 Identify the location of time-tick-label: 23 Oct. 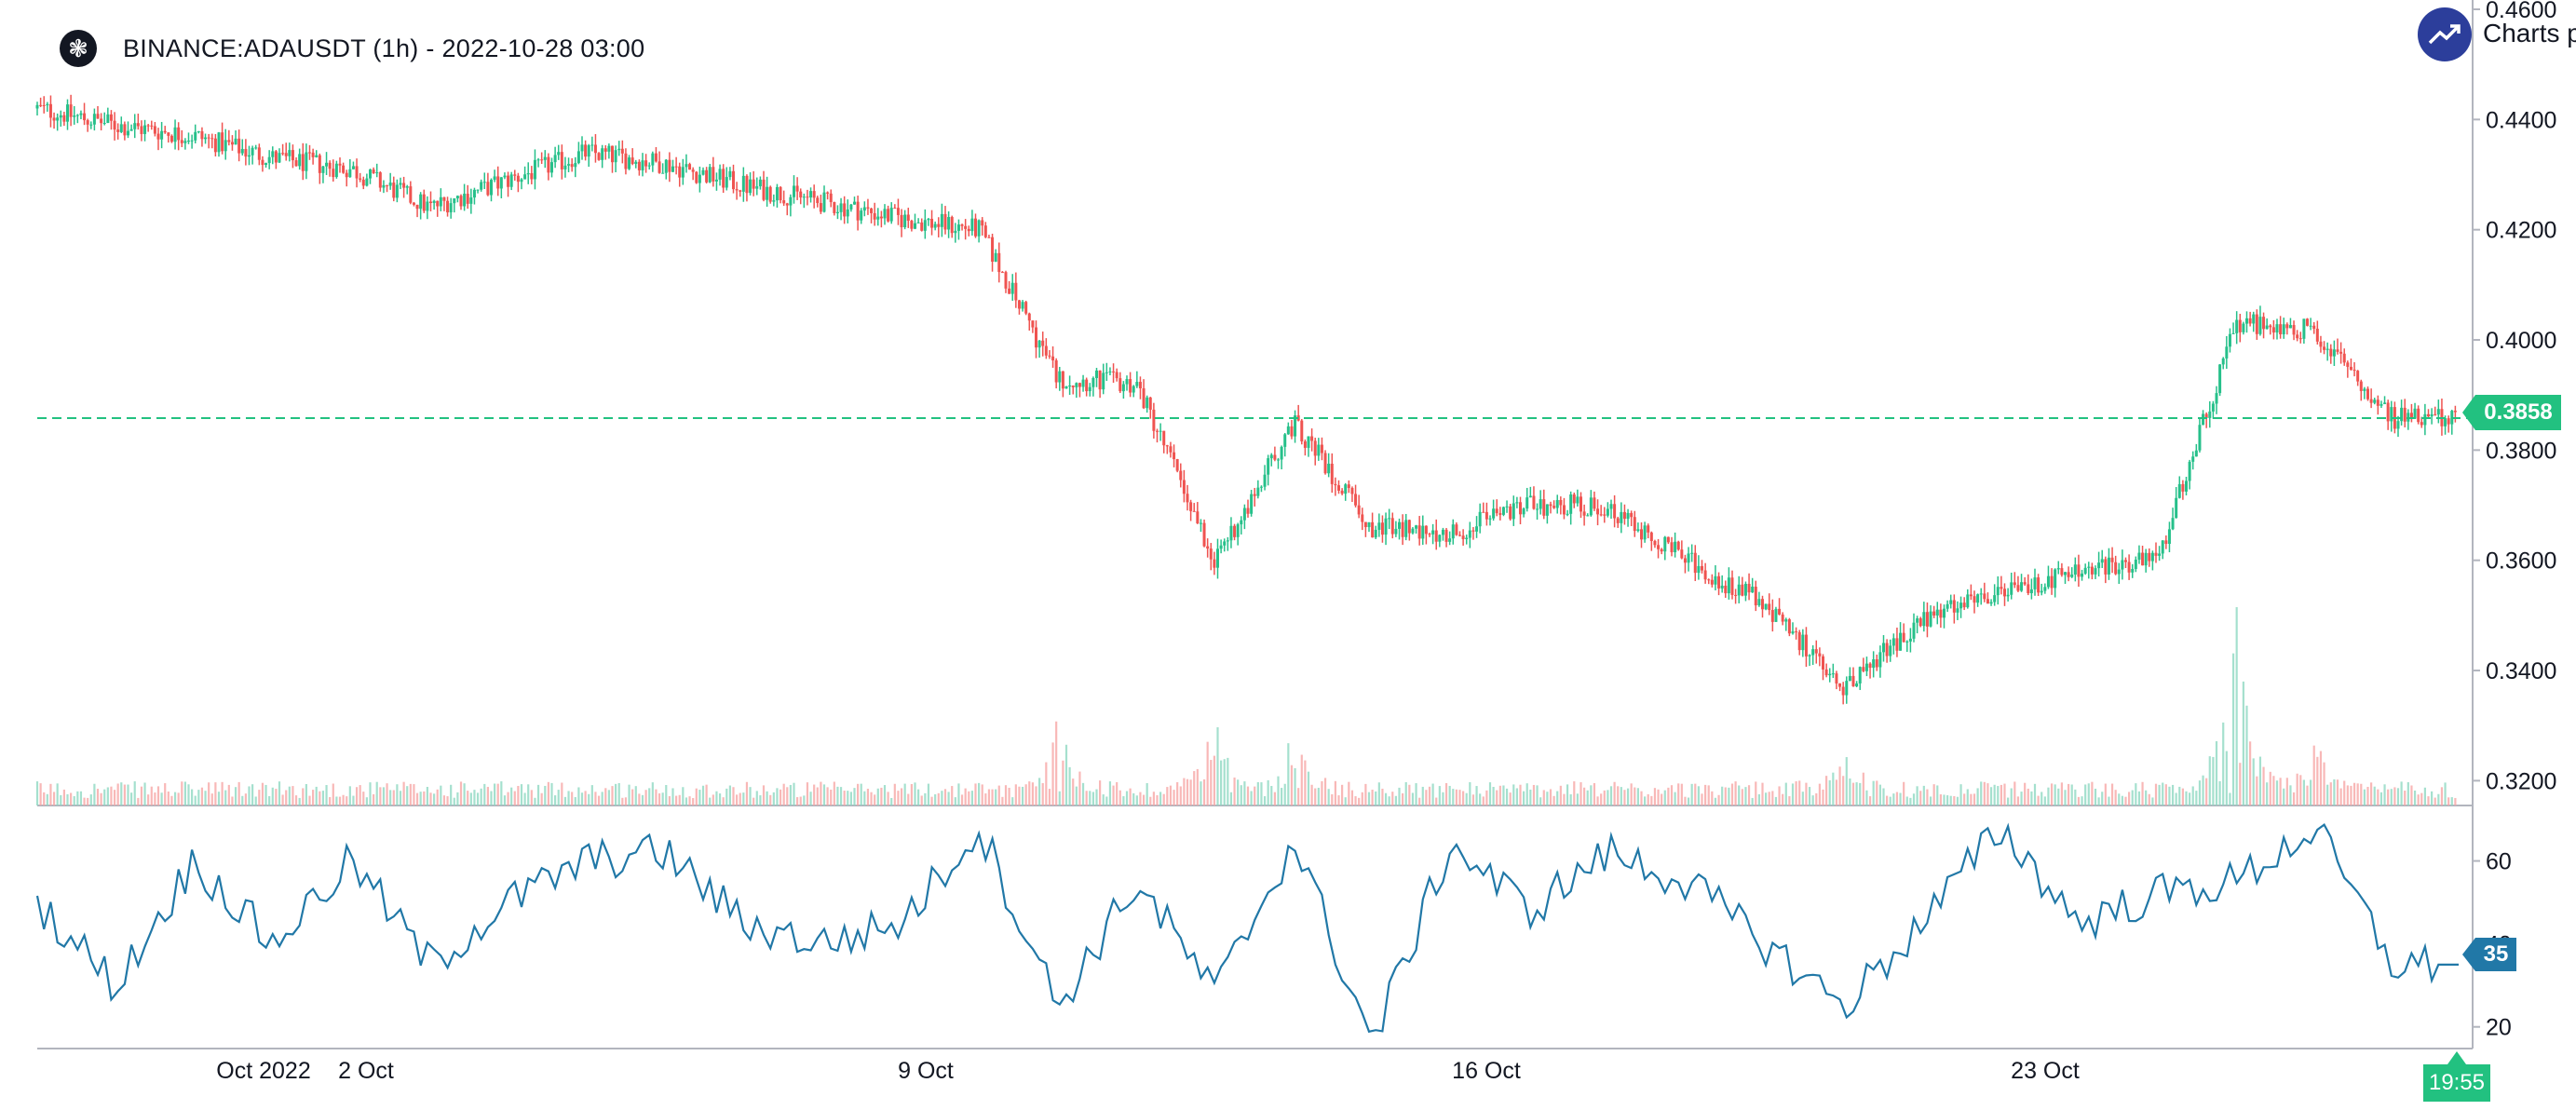
(2045, 1071).